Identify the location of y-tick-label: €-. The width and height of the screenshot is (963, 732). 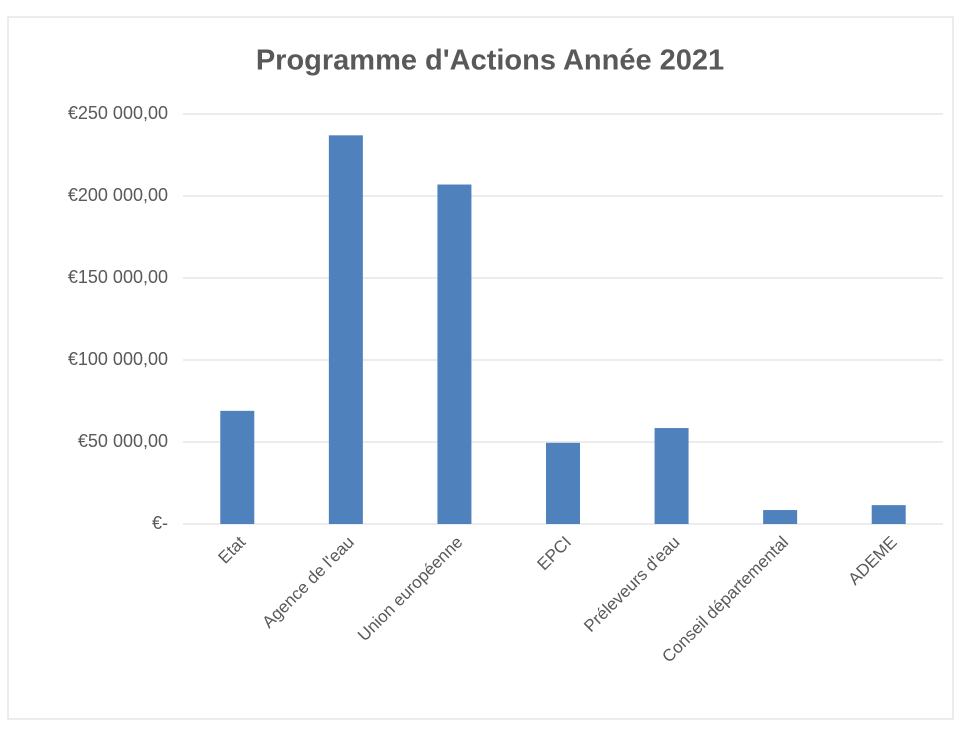
(160, 523).